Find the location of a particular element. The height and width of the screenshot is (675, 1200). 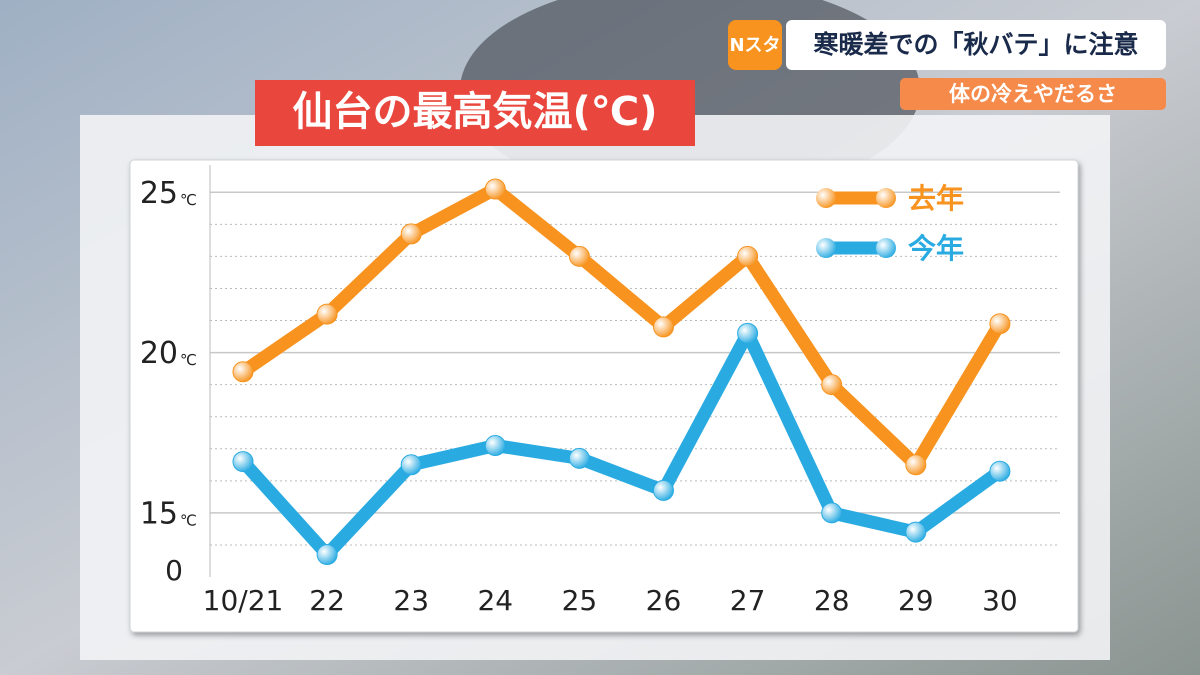

x-tick-label: 25 is located at coordinates (580, 600).